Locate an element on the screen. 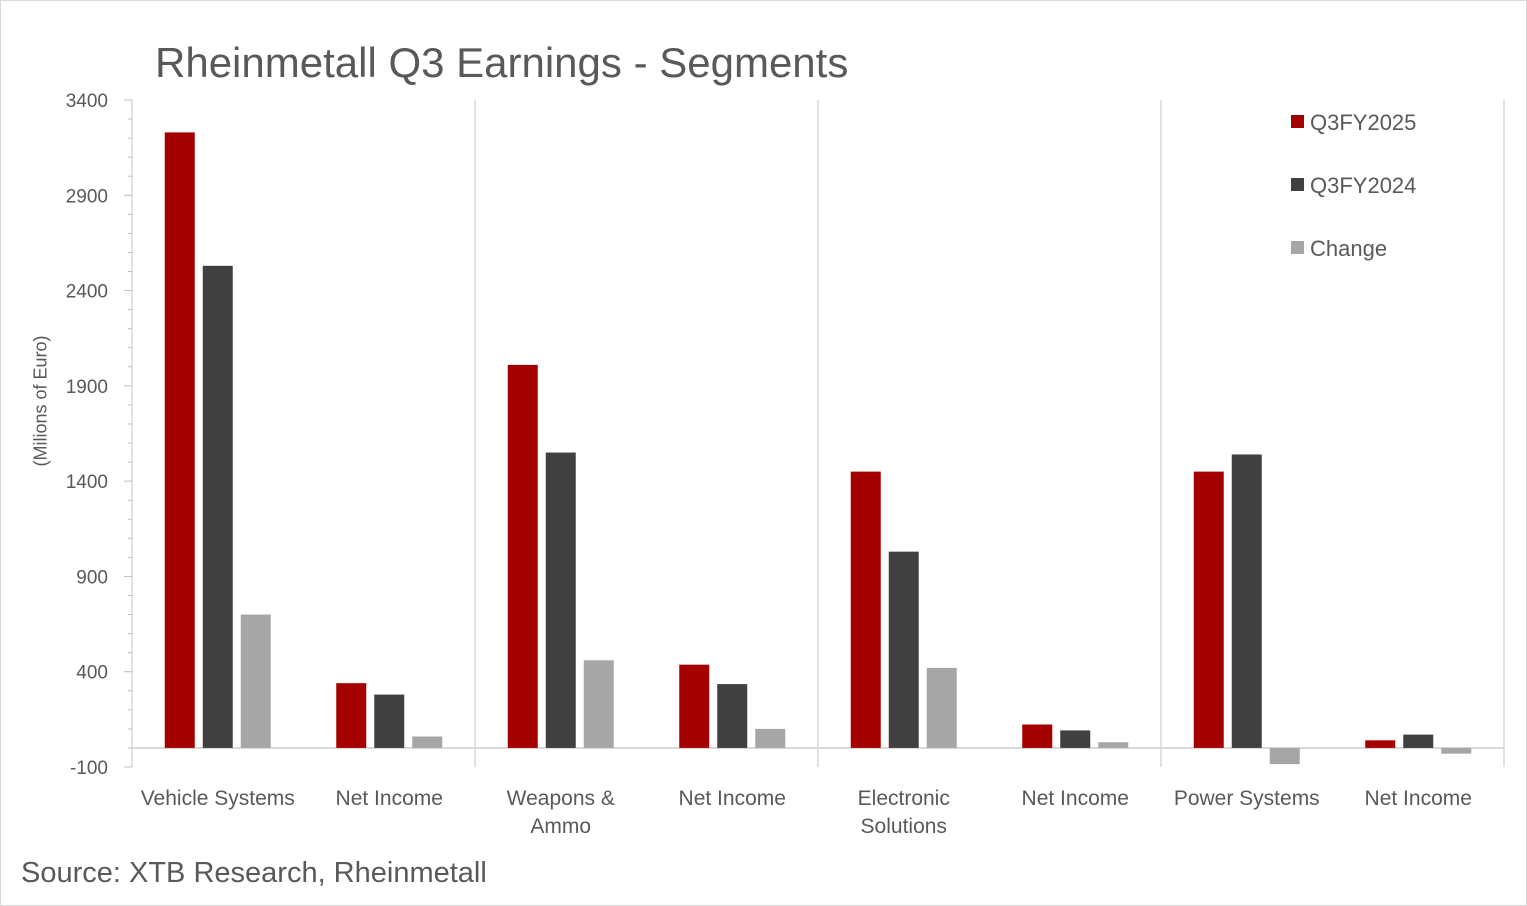 This screenshot has width=1527, height=906. chart-title: Rheinmetall Q3 Earnings - Segments is located at coordinates (502, 62).